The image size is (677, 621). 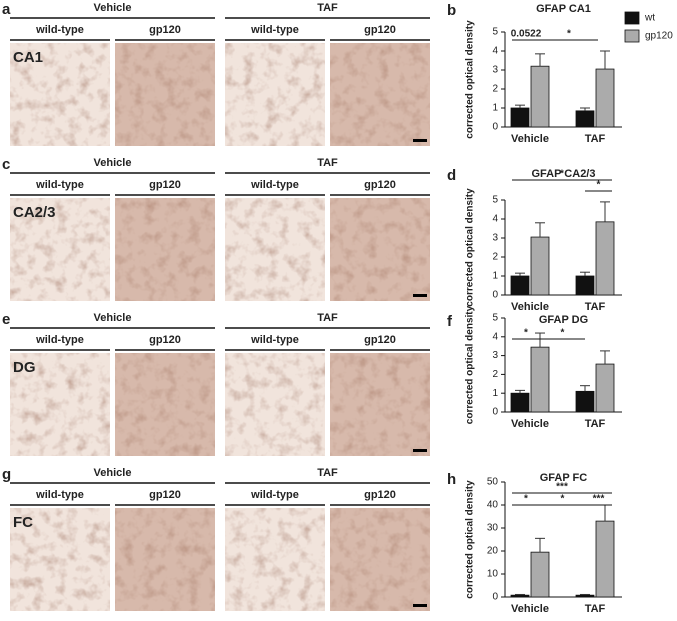 What do you see at coordinates (493, 551) in the screenshot?
I see `y-tick-label: 20` at bounding box center [493, 551].